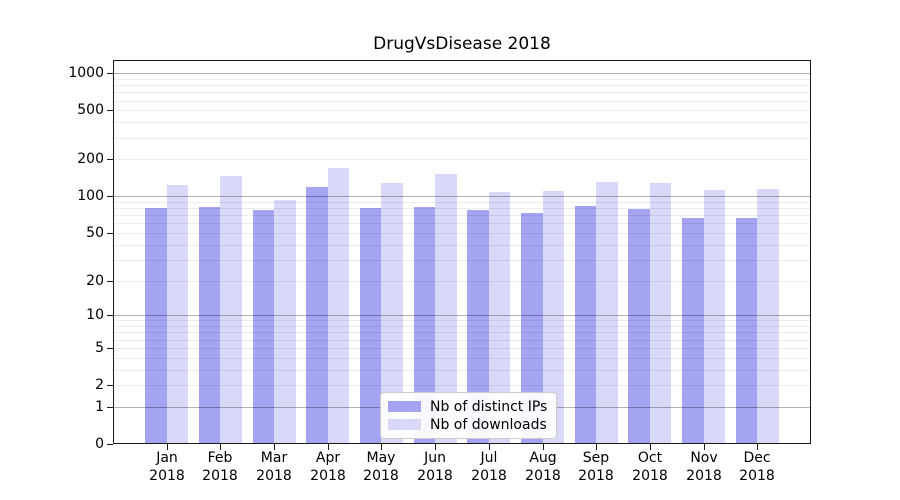  I want to click on chart-title: DrugVsDisease 2018, so click(462, 44).